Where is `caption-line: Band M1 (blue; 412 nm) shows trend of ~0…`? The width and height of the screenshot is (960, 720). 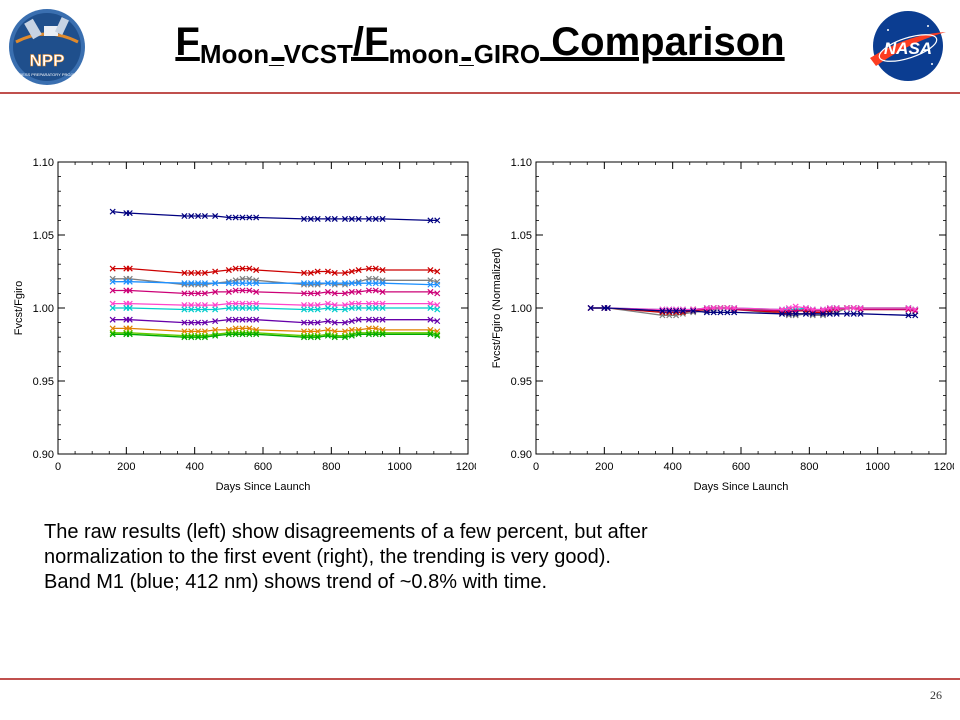 caption-line: Band M1 (blue; 412 nm) shows trend of ~0… is located at coordinates (296, 582).